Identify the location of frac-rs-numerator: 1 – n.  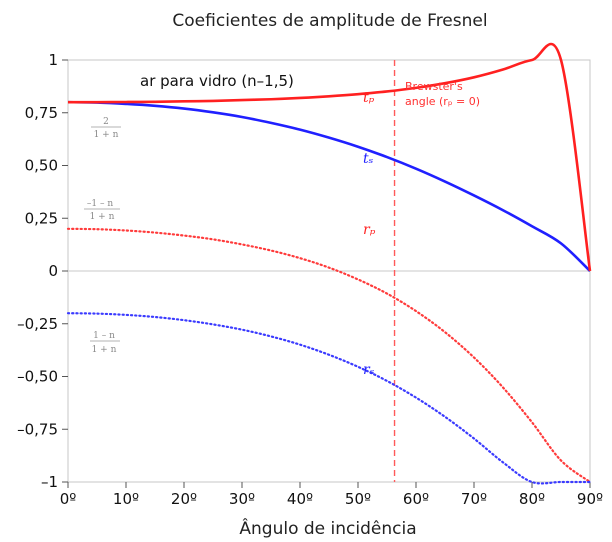
(104, 336).